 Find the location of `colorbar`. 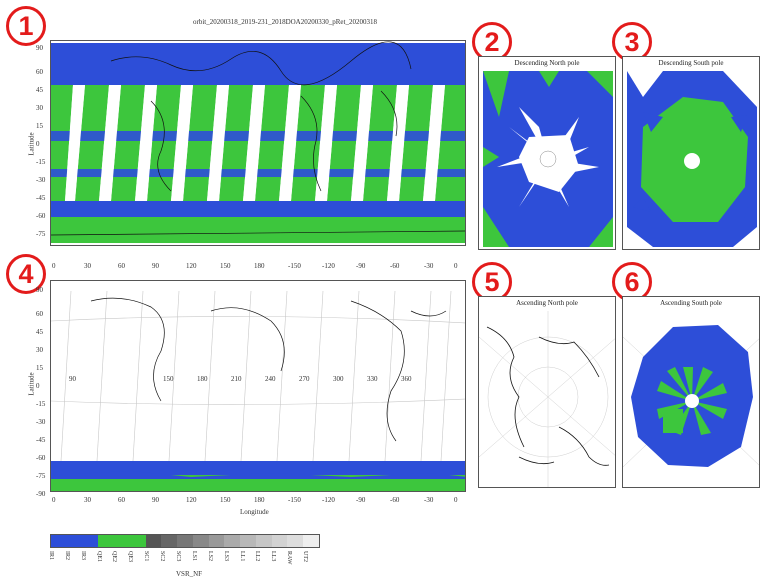

colorbar is located at coordinates (185, 541).